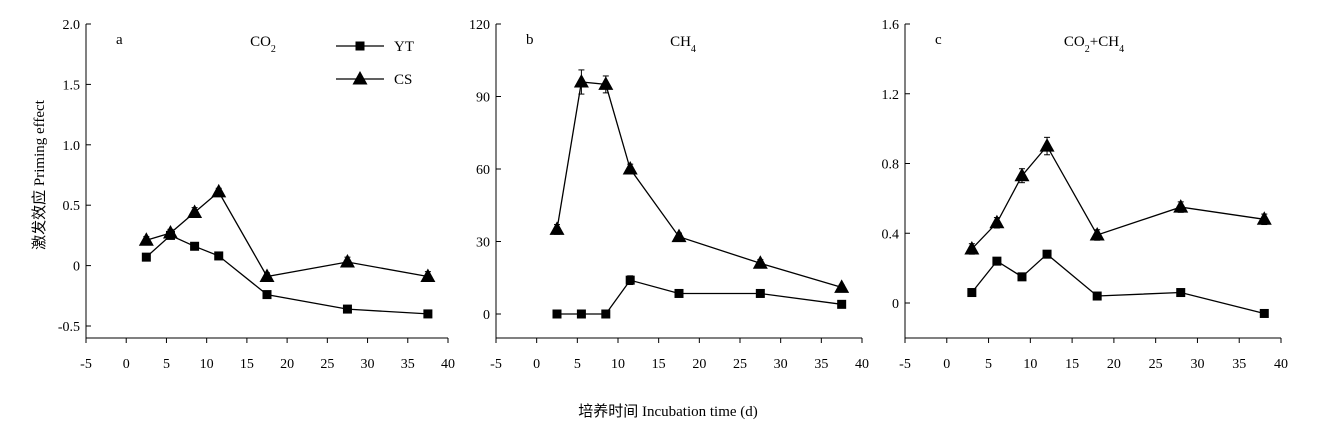 This screenshot has width=1336, height=439. I want to click on y-tick-label: 0.5, so click(72, 206).